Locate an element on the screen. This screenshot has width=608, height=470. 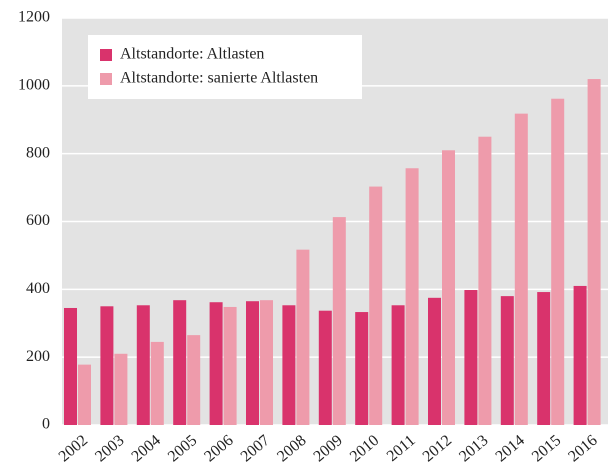
x-tick-label: 2005 is located at coordinates (182, 448).